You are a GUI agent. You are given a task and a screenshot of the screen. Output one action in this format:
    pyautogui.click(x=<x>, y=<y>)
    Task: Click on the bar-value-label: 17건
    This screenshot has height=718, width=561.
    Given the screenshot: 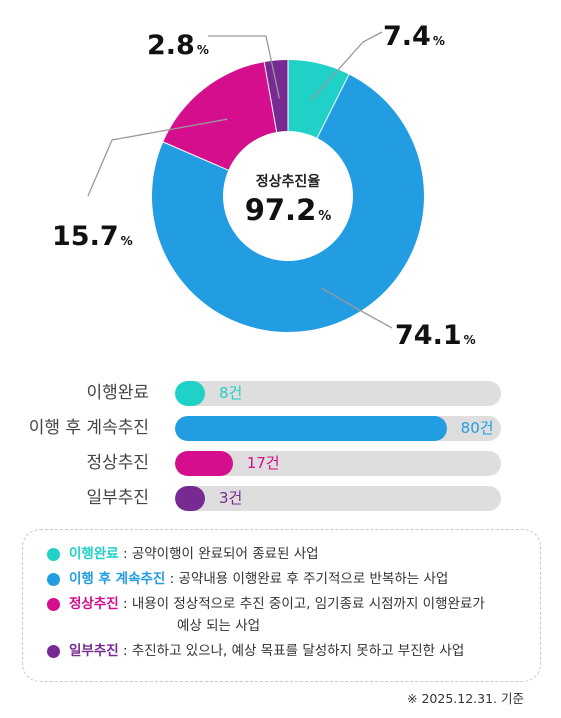 What is the action you would take?
    pyautogui.click(x=263, y=463)
    